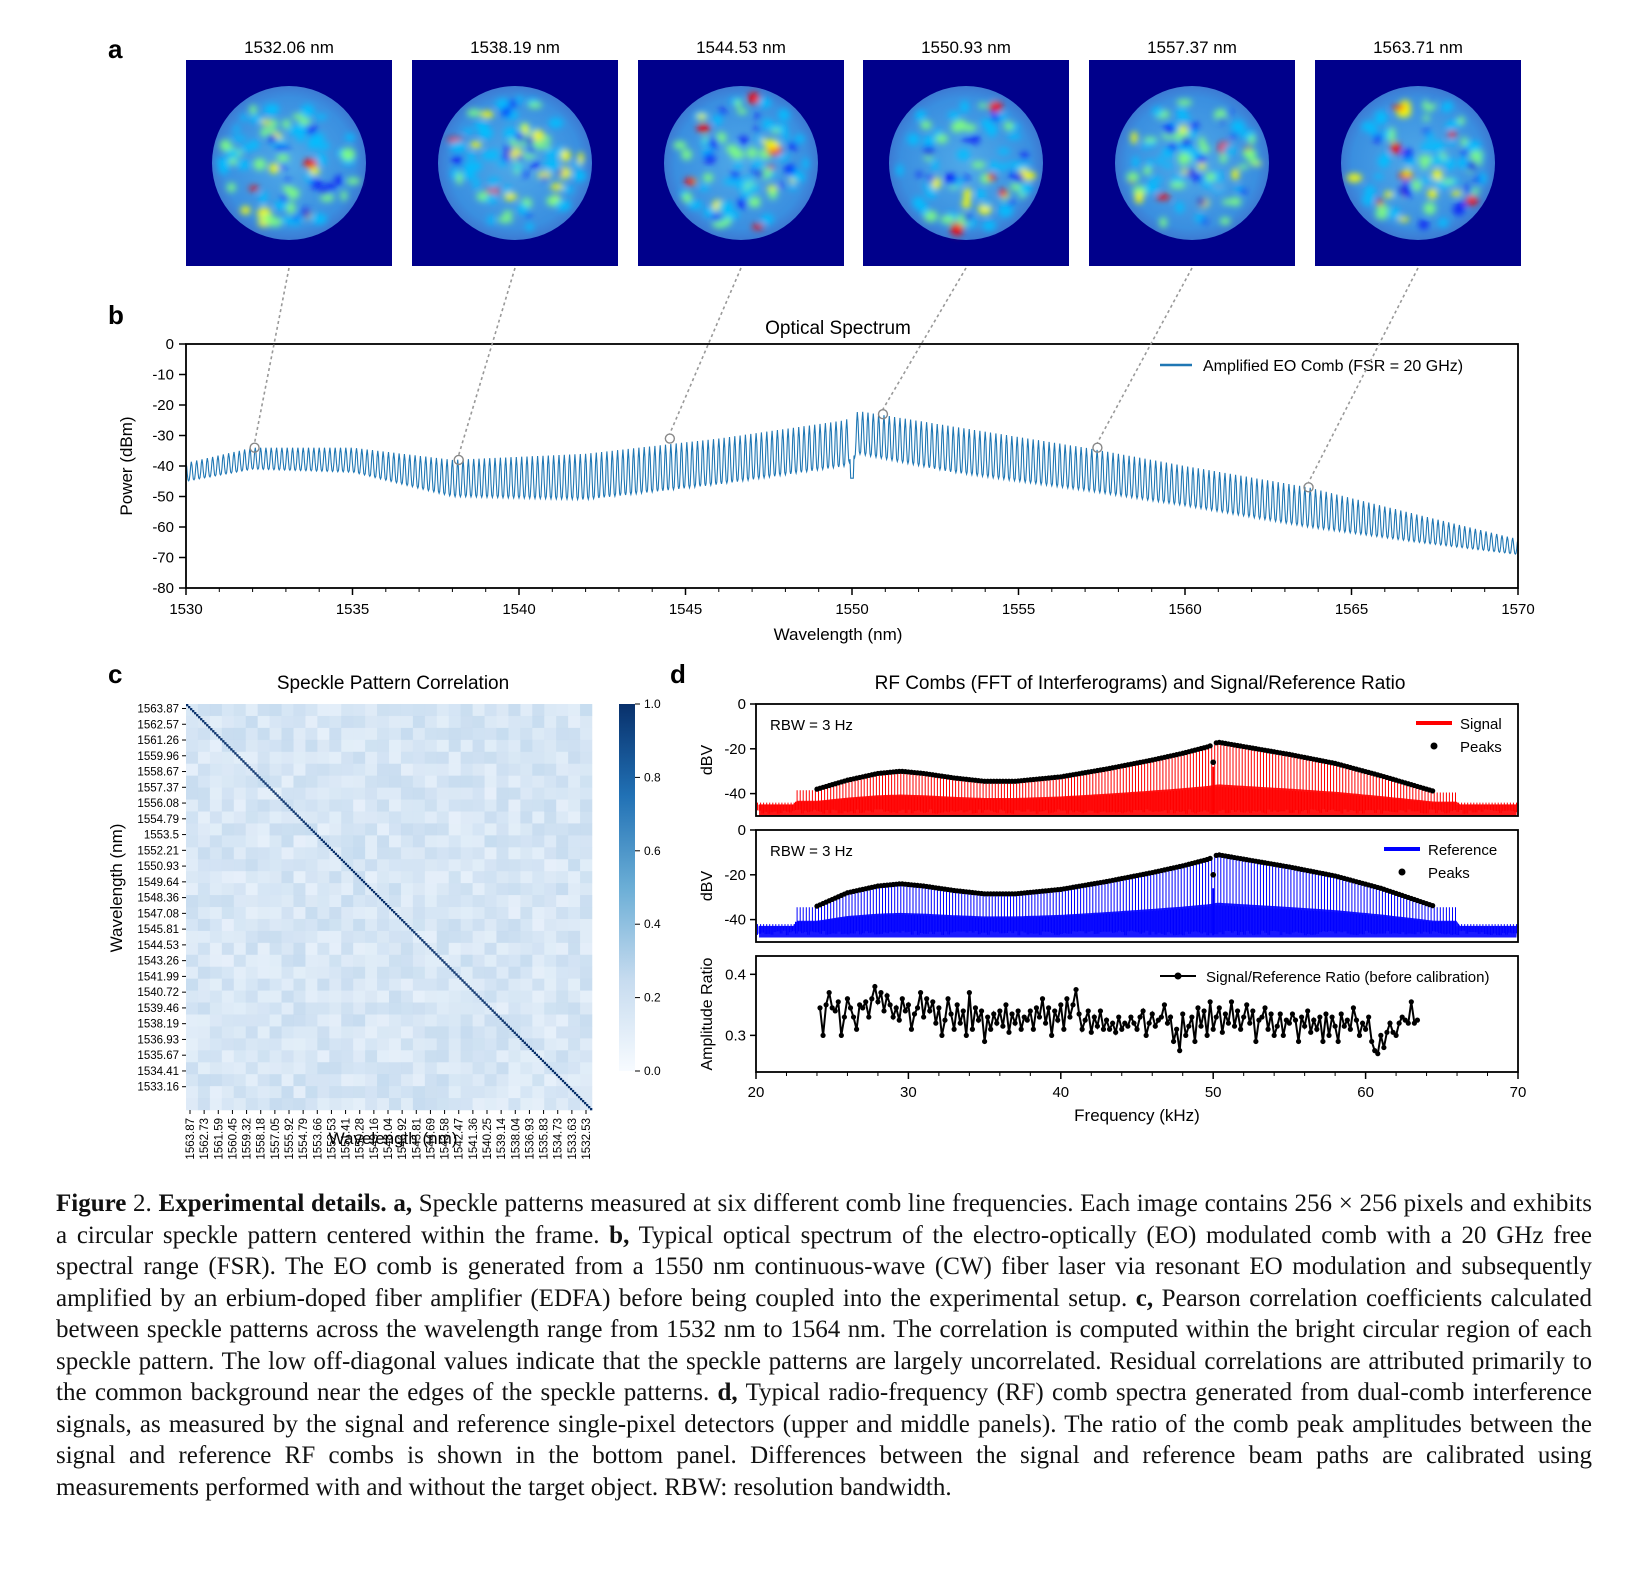 Image resolution: width=1636 pixels, height=1588 pixels. I want to click on connector-line, so click(705, 350).